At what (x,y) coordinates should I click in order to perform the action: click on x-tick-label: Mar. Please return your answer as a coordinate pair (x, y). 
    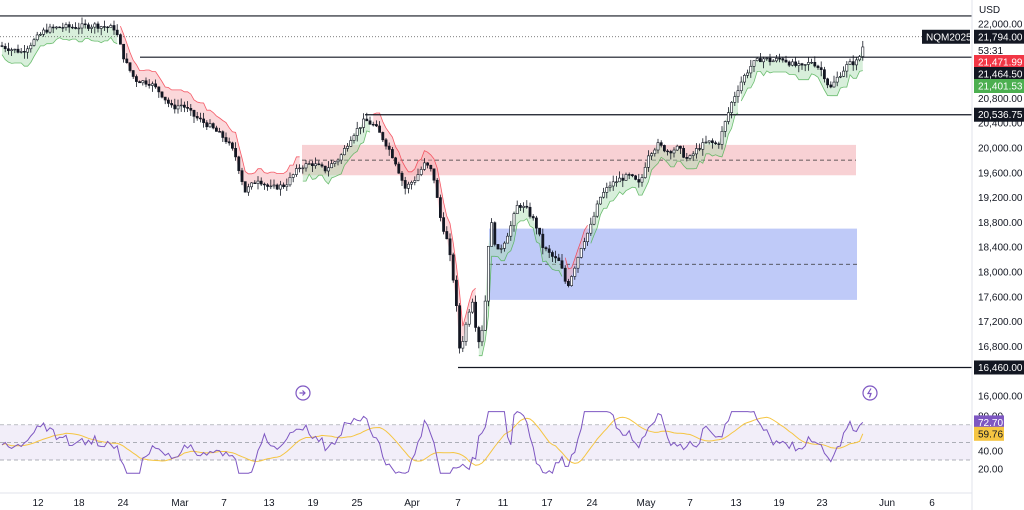
    Looking at the image, I should click on (180, 503).